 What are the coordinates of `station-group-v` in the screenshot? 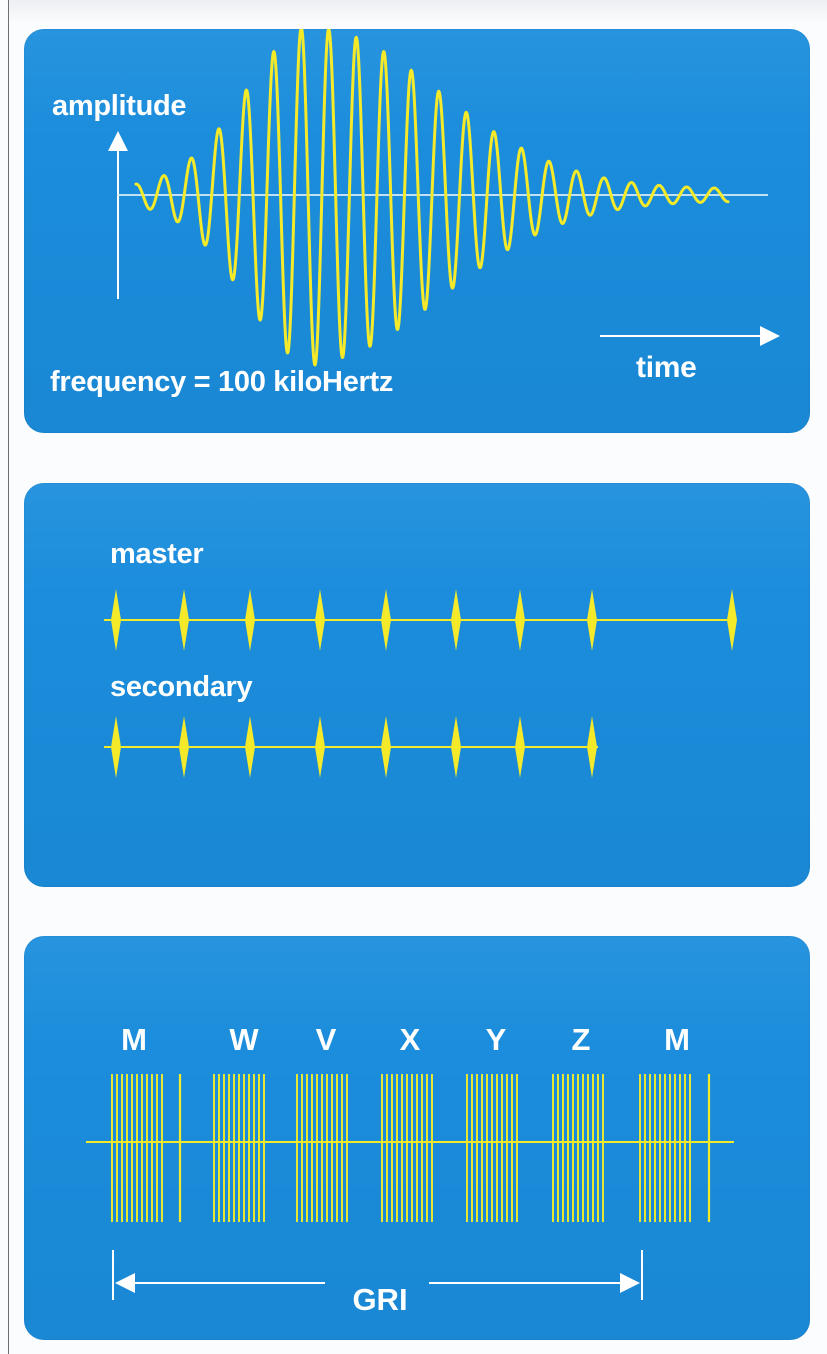 It's located at (322, 1148).